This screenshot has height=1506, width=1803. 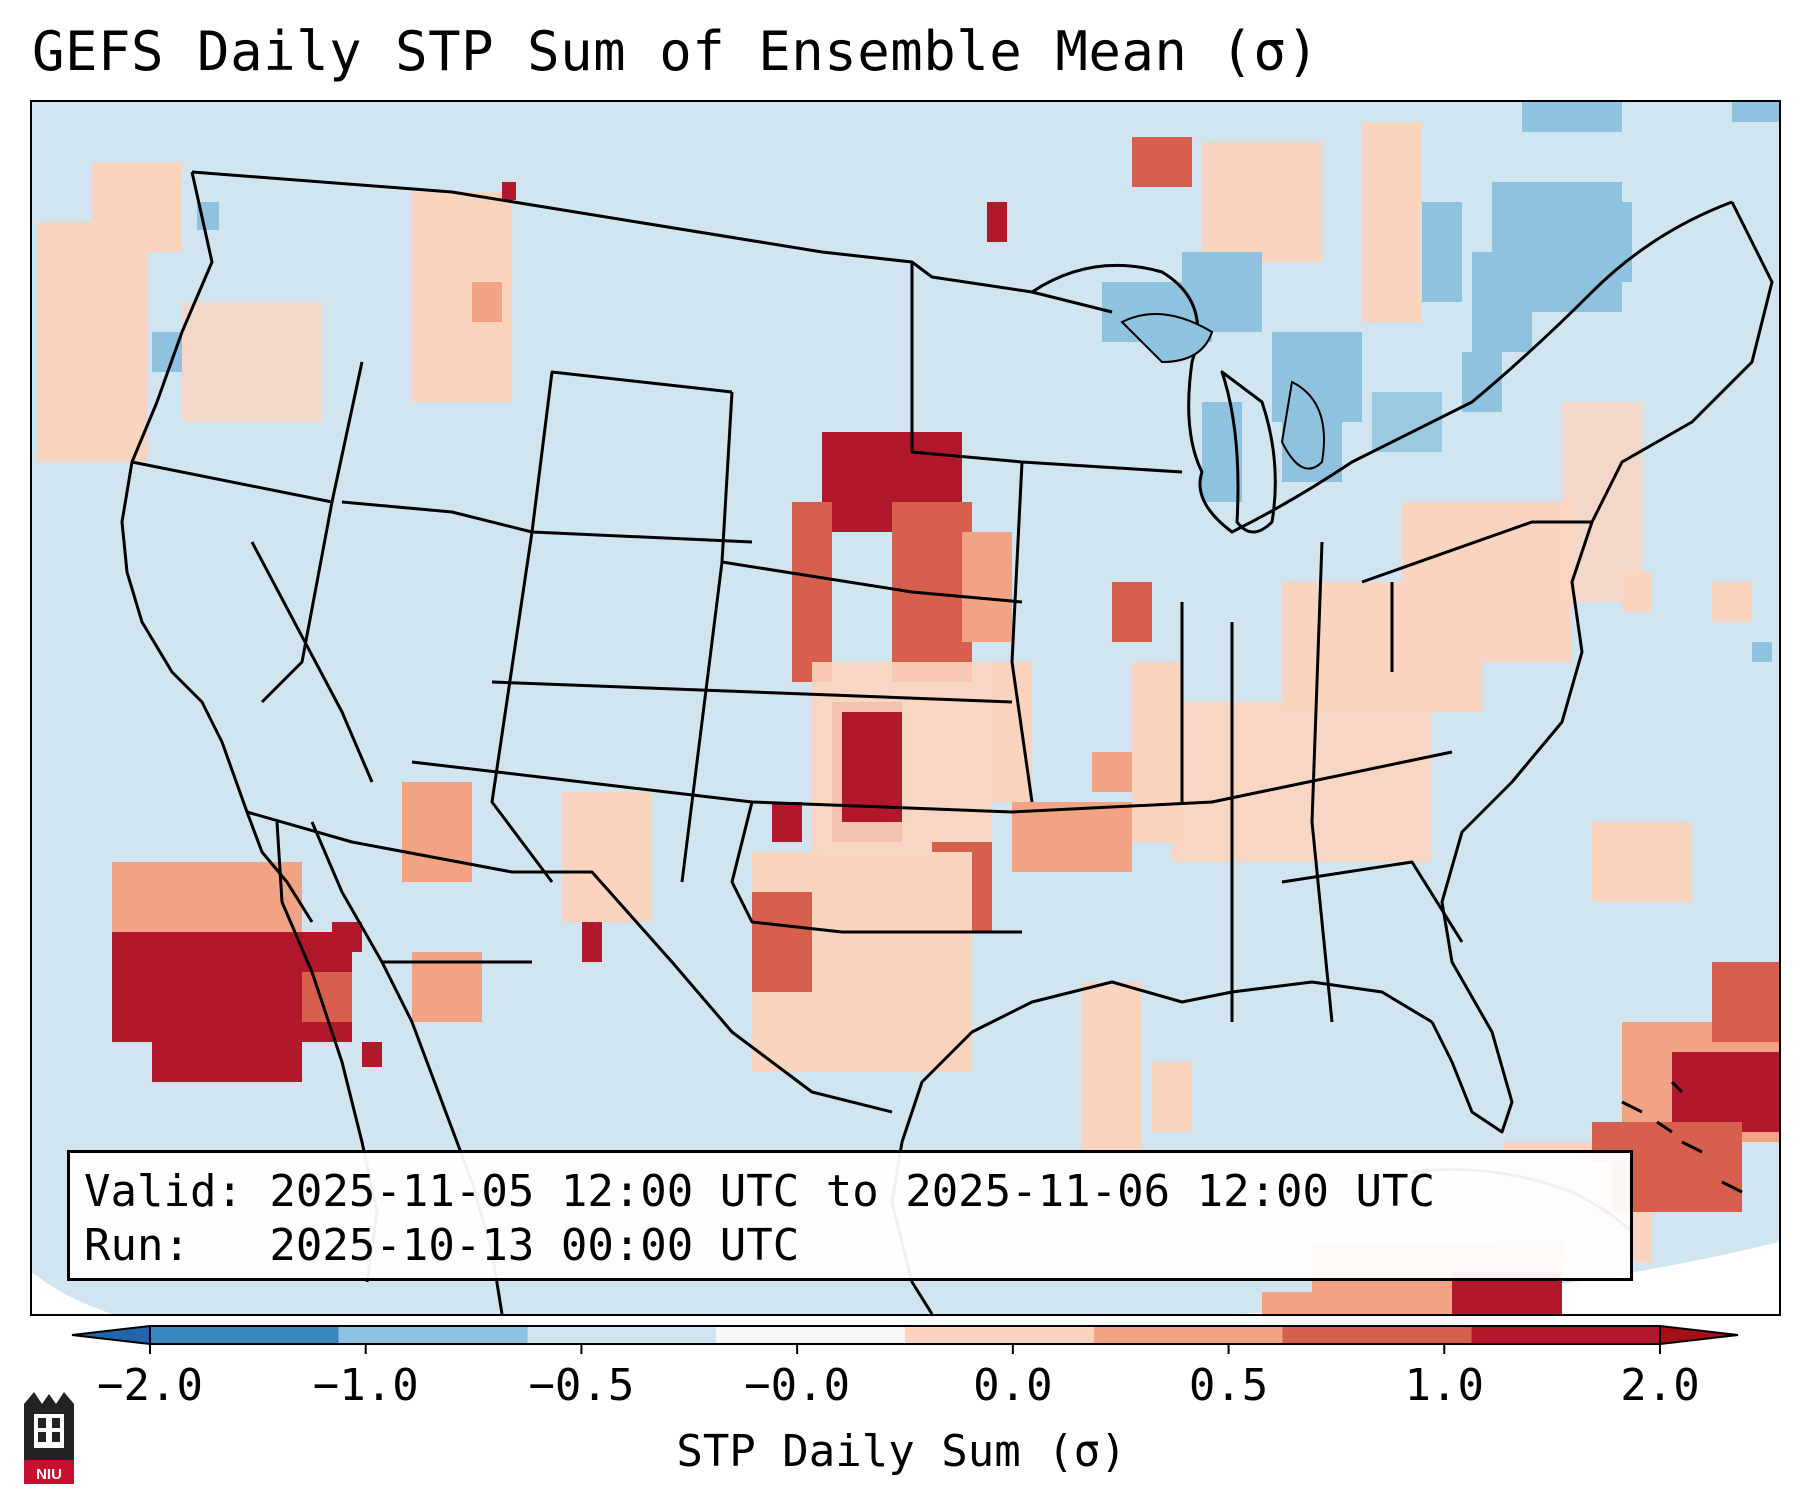 I want to click on bahamas-islands, so click(x=1682, y=1137).